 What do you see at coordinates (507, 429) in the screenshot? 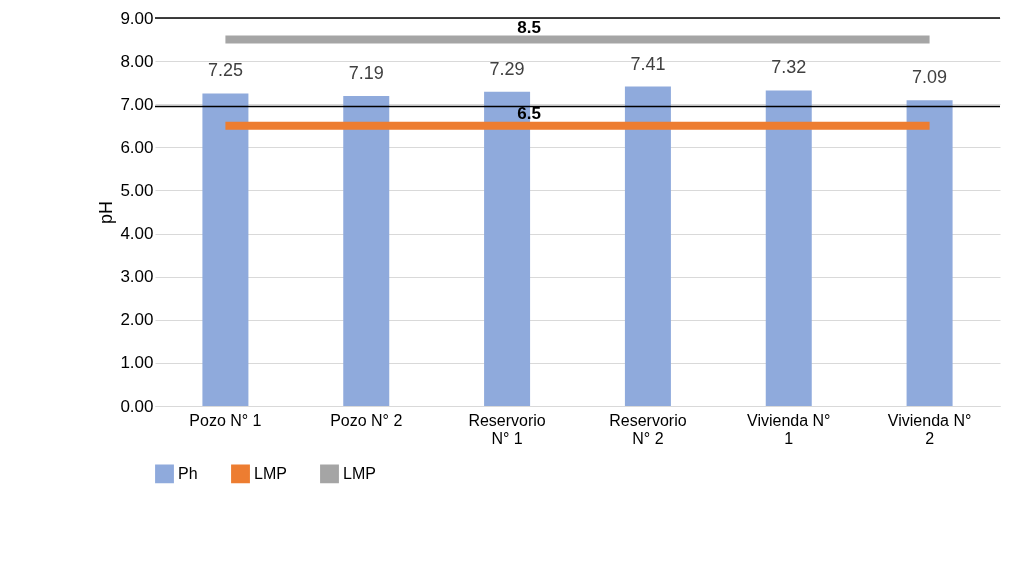
I see `x-tick-label: Reservorio N° 1` at bounding box center [507, 429].